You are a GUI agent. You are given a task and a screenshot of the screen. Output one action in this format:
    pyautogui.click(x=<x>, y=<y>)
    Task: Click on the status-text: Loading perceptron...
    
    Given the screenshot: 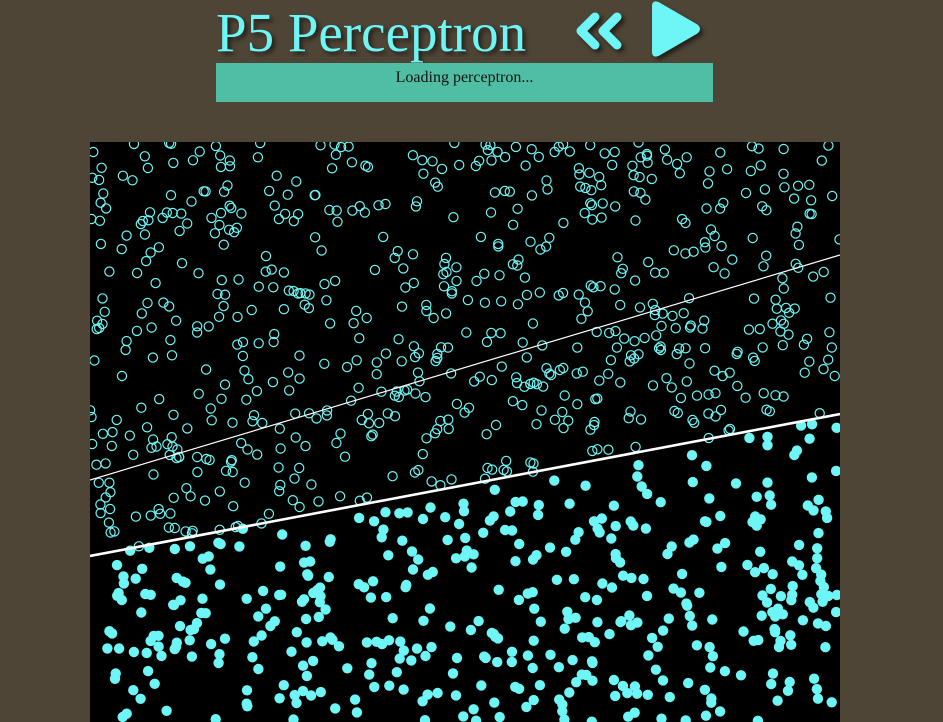 What is the action you would take?
    pyautogui.click(x=464, y=77)
    